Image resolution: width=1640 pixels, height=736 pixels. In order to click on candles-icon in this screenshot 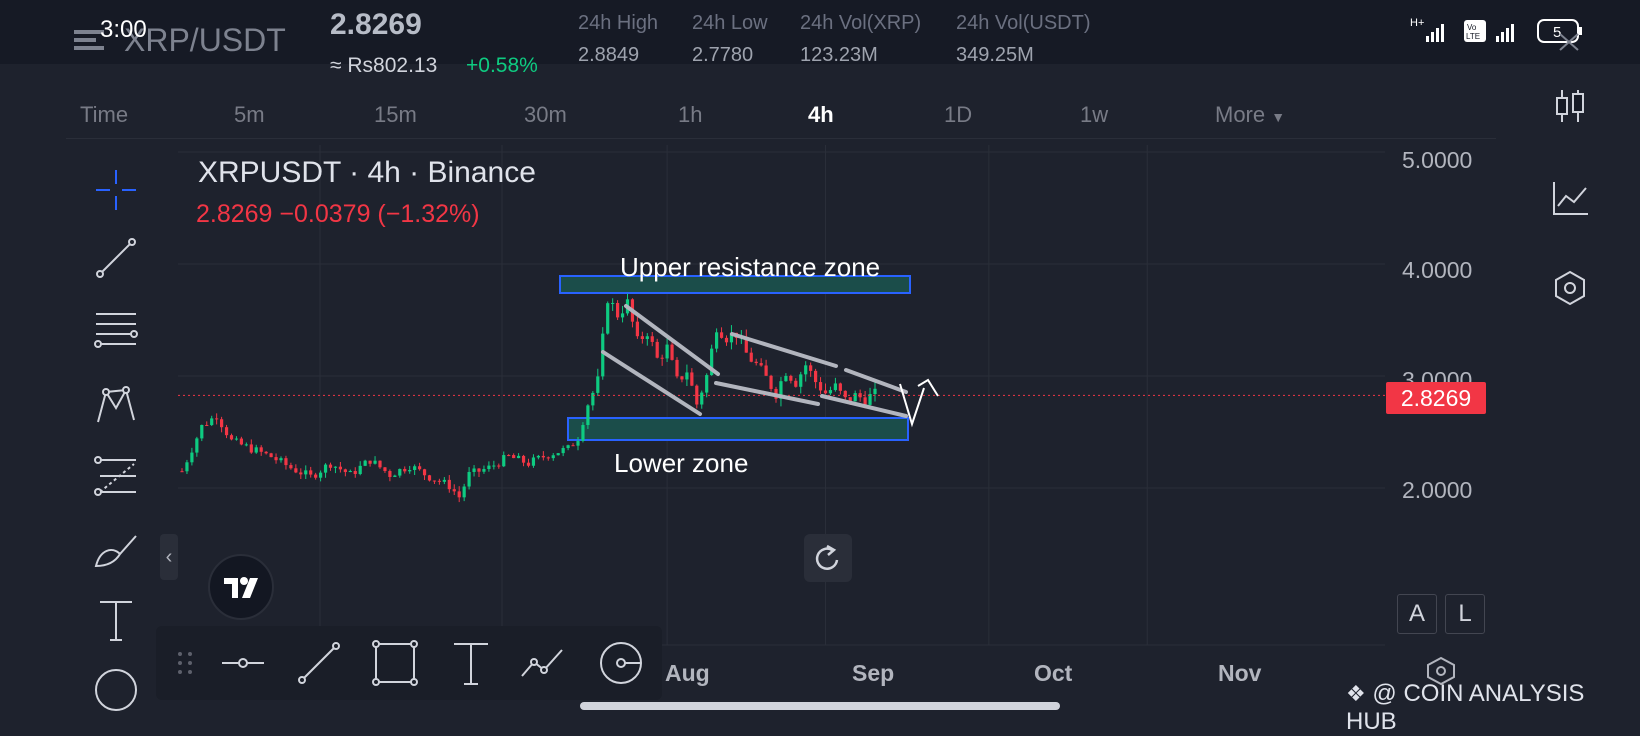, I will do `click(1570, 106)`.